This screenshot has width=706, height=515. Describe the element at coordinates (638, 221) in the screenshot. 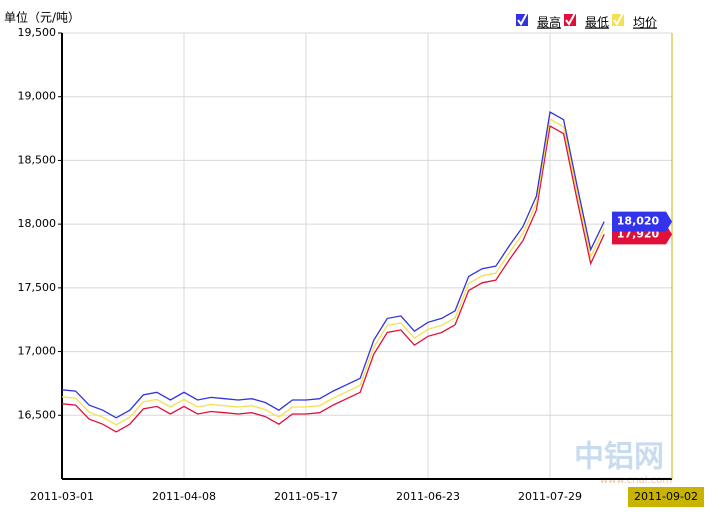

I see `end-label: 18,020` at that location.